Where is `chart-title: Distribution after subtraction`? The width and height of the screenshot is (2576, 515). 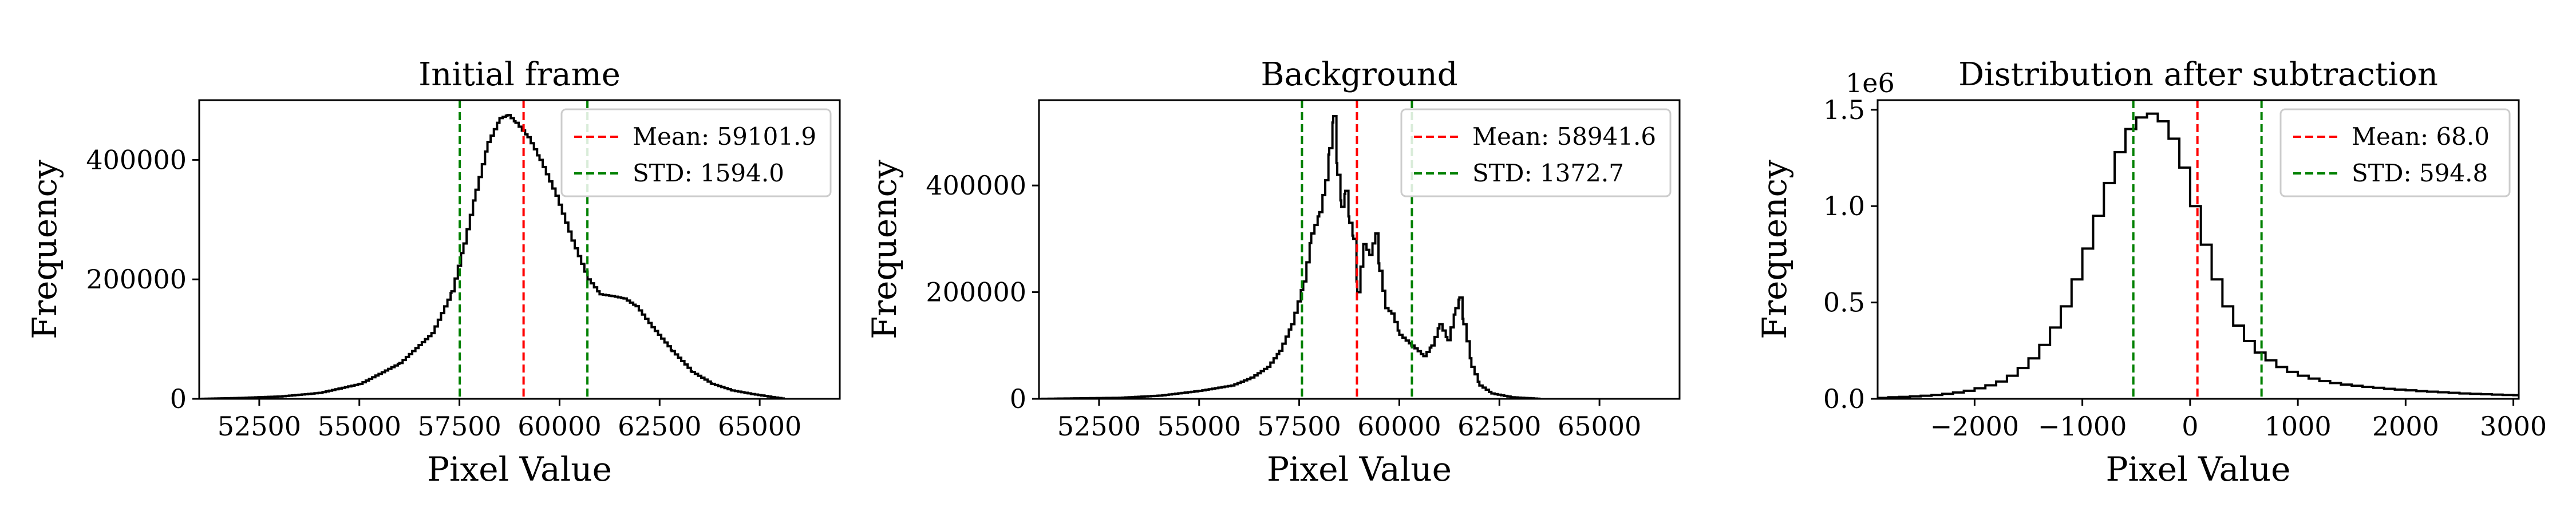 chart-title: Distribution after subtraction is located at coordinates (2198, 74).